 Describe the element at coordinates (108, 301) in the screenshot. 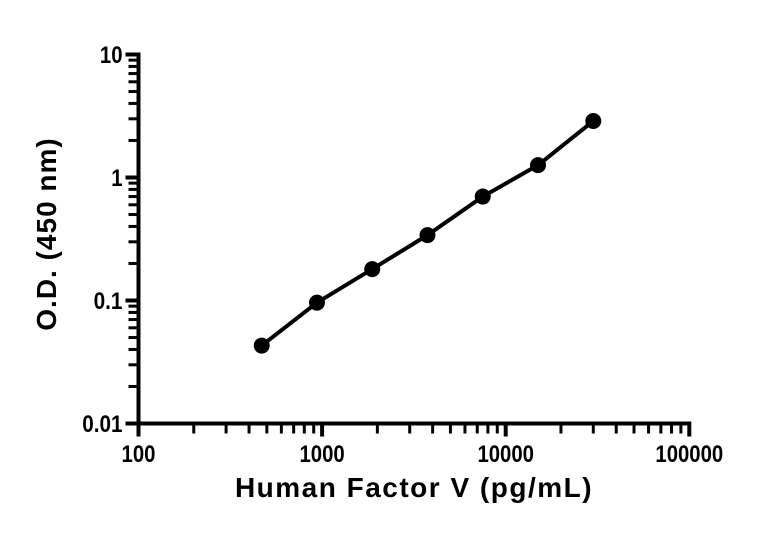

I see `y-tick-label: 0.1` at that location.